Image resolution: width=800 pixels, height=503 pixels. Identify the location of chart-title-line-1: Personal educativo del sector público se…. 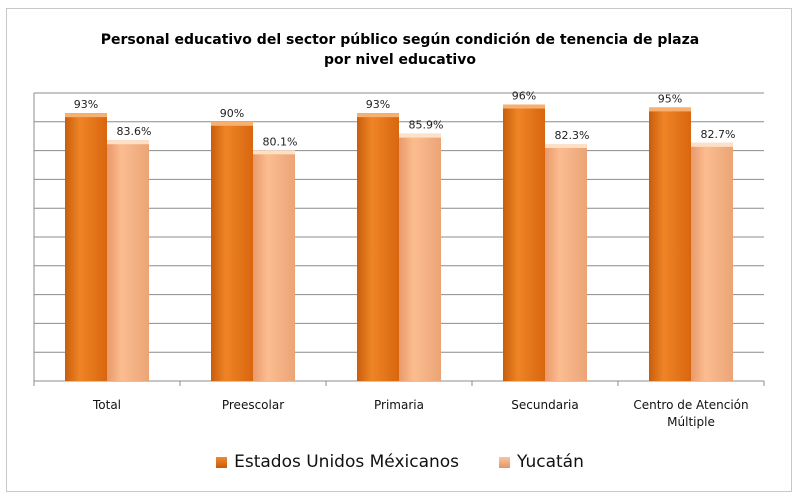
(400, 40).